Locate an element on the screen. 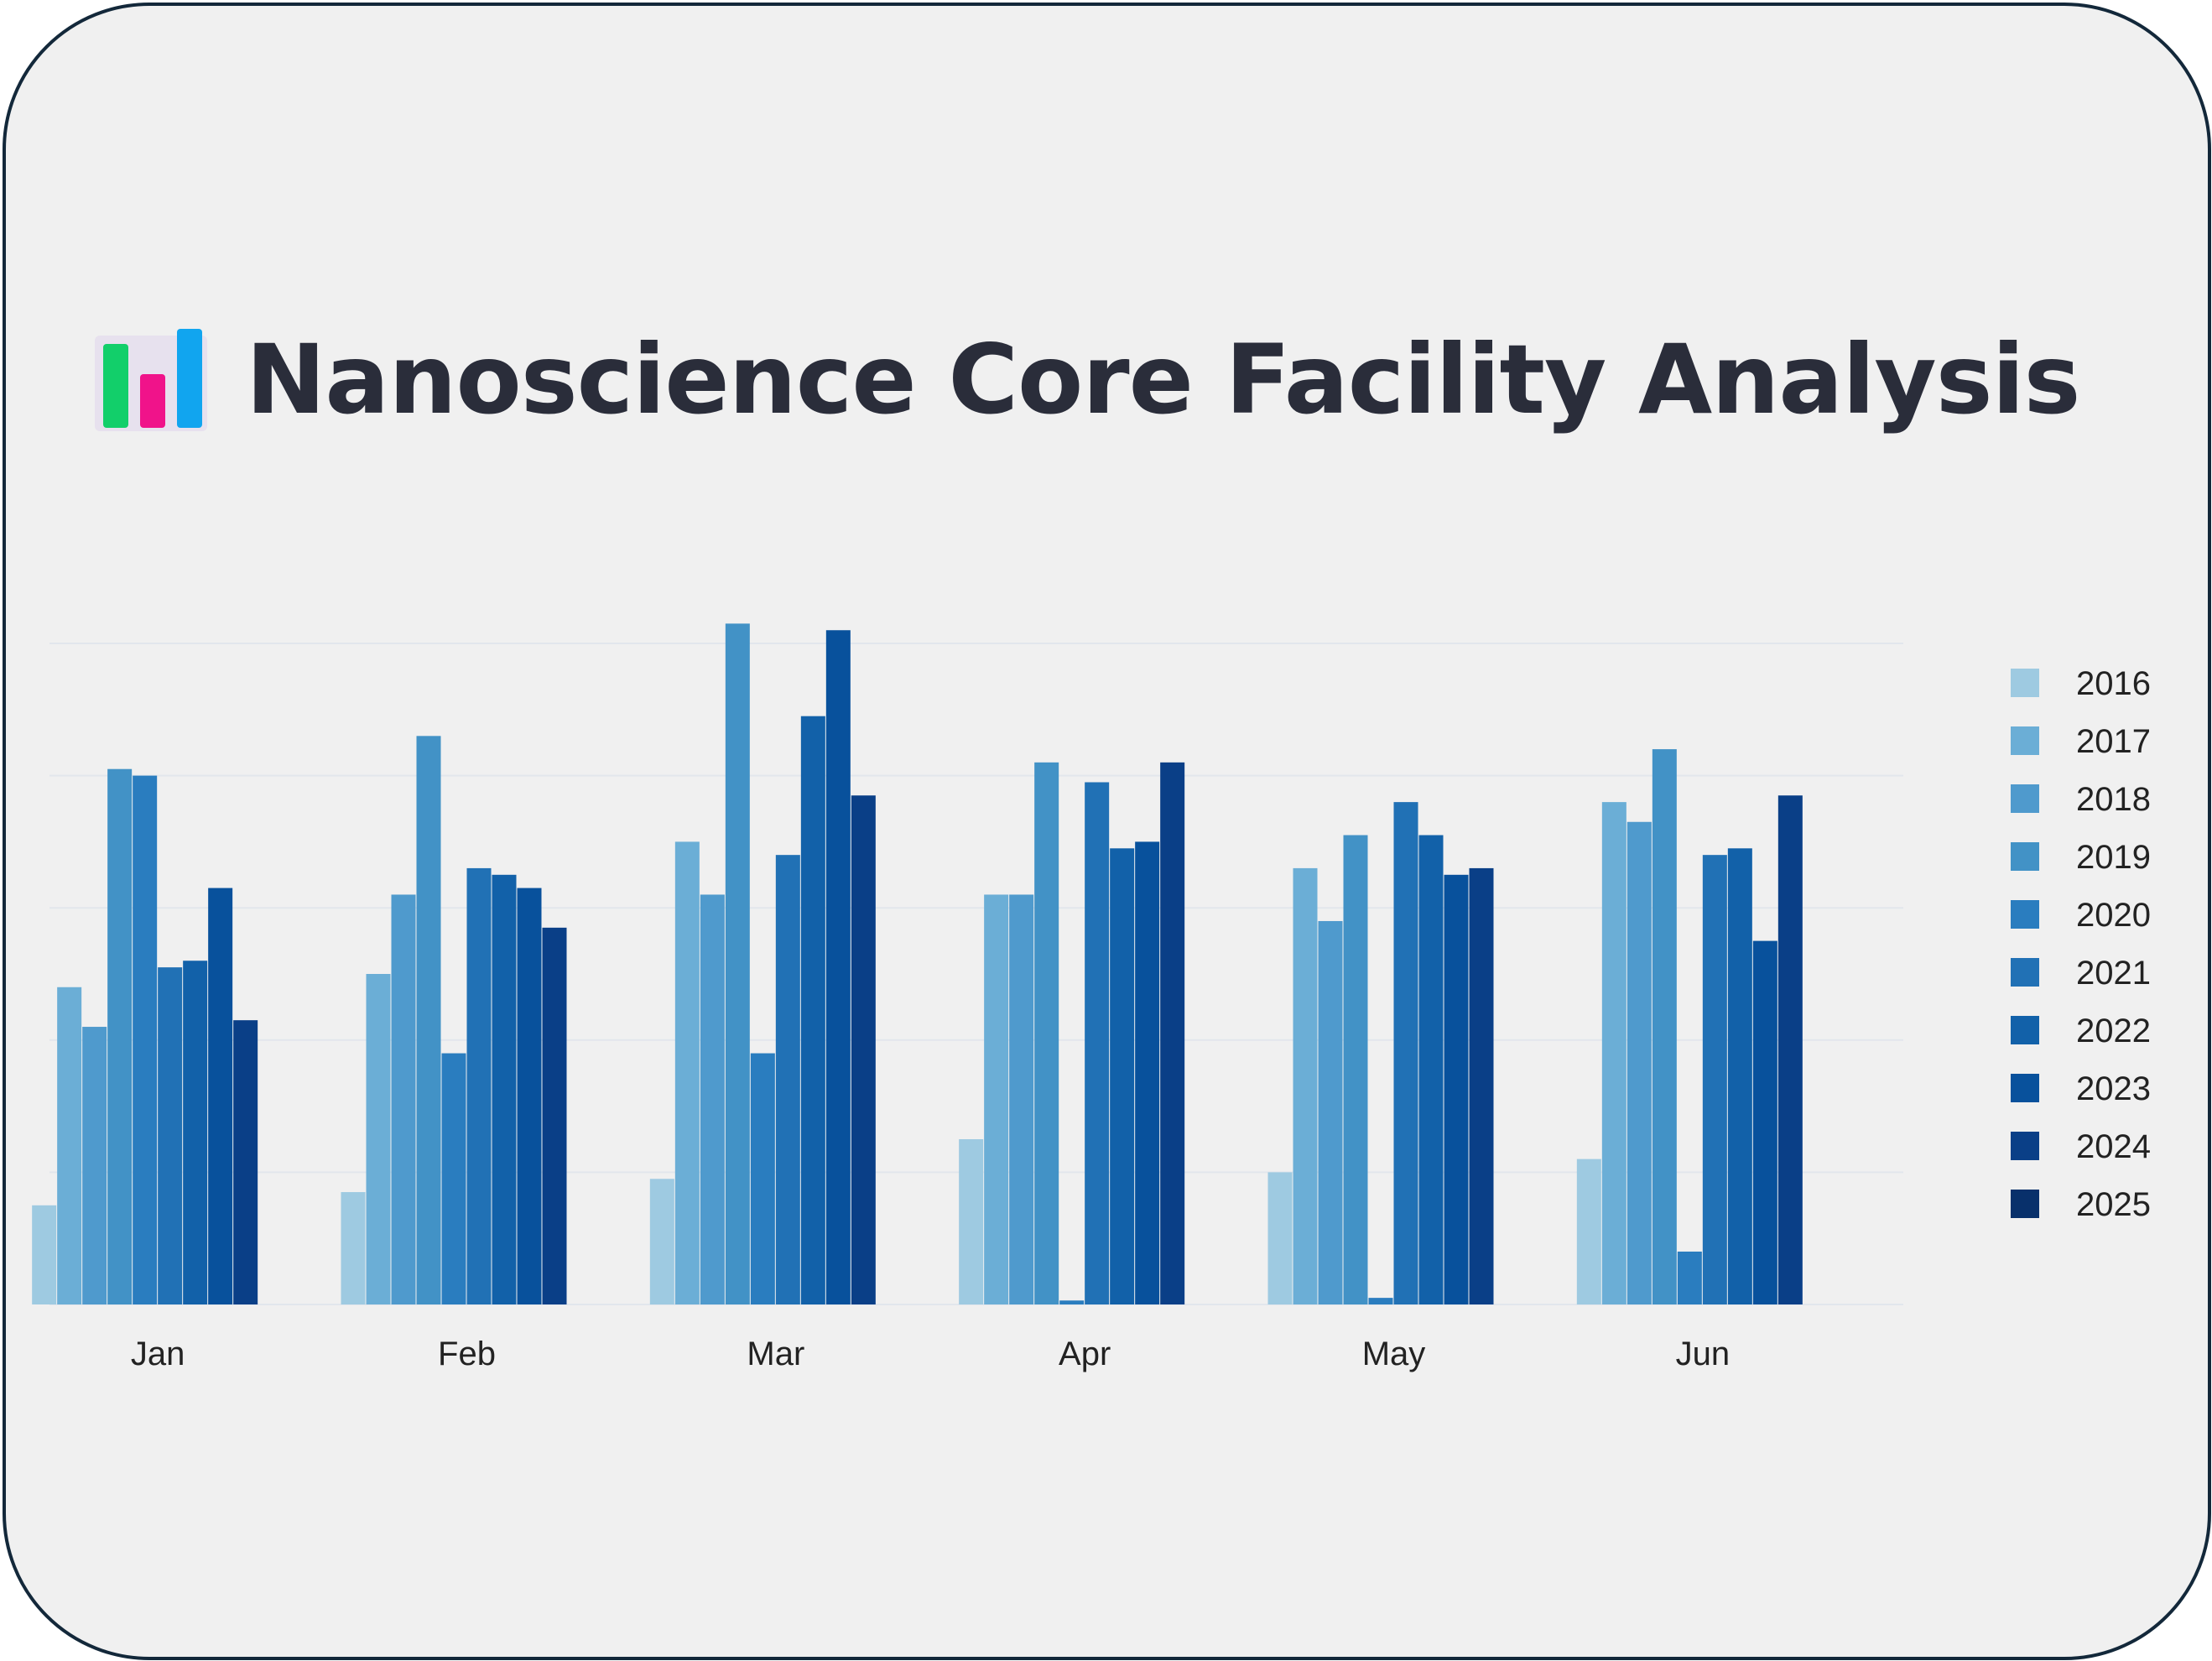 This screenshot has height=1661, width=2212. bar-jun-2020 is located at coordinates (1689, 1278).